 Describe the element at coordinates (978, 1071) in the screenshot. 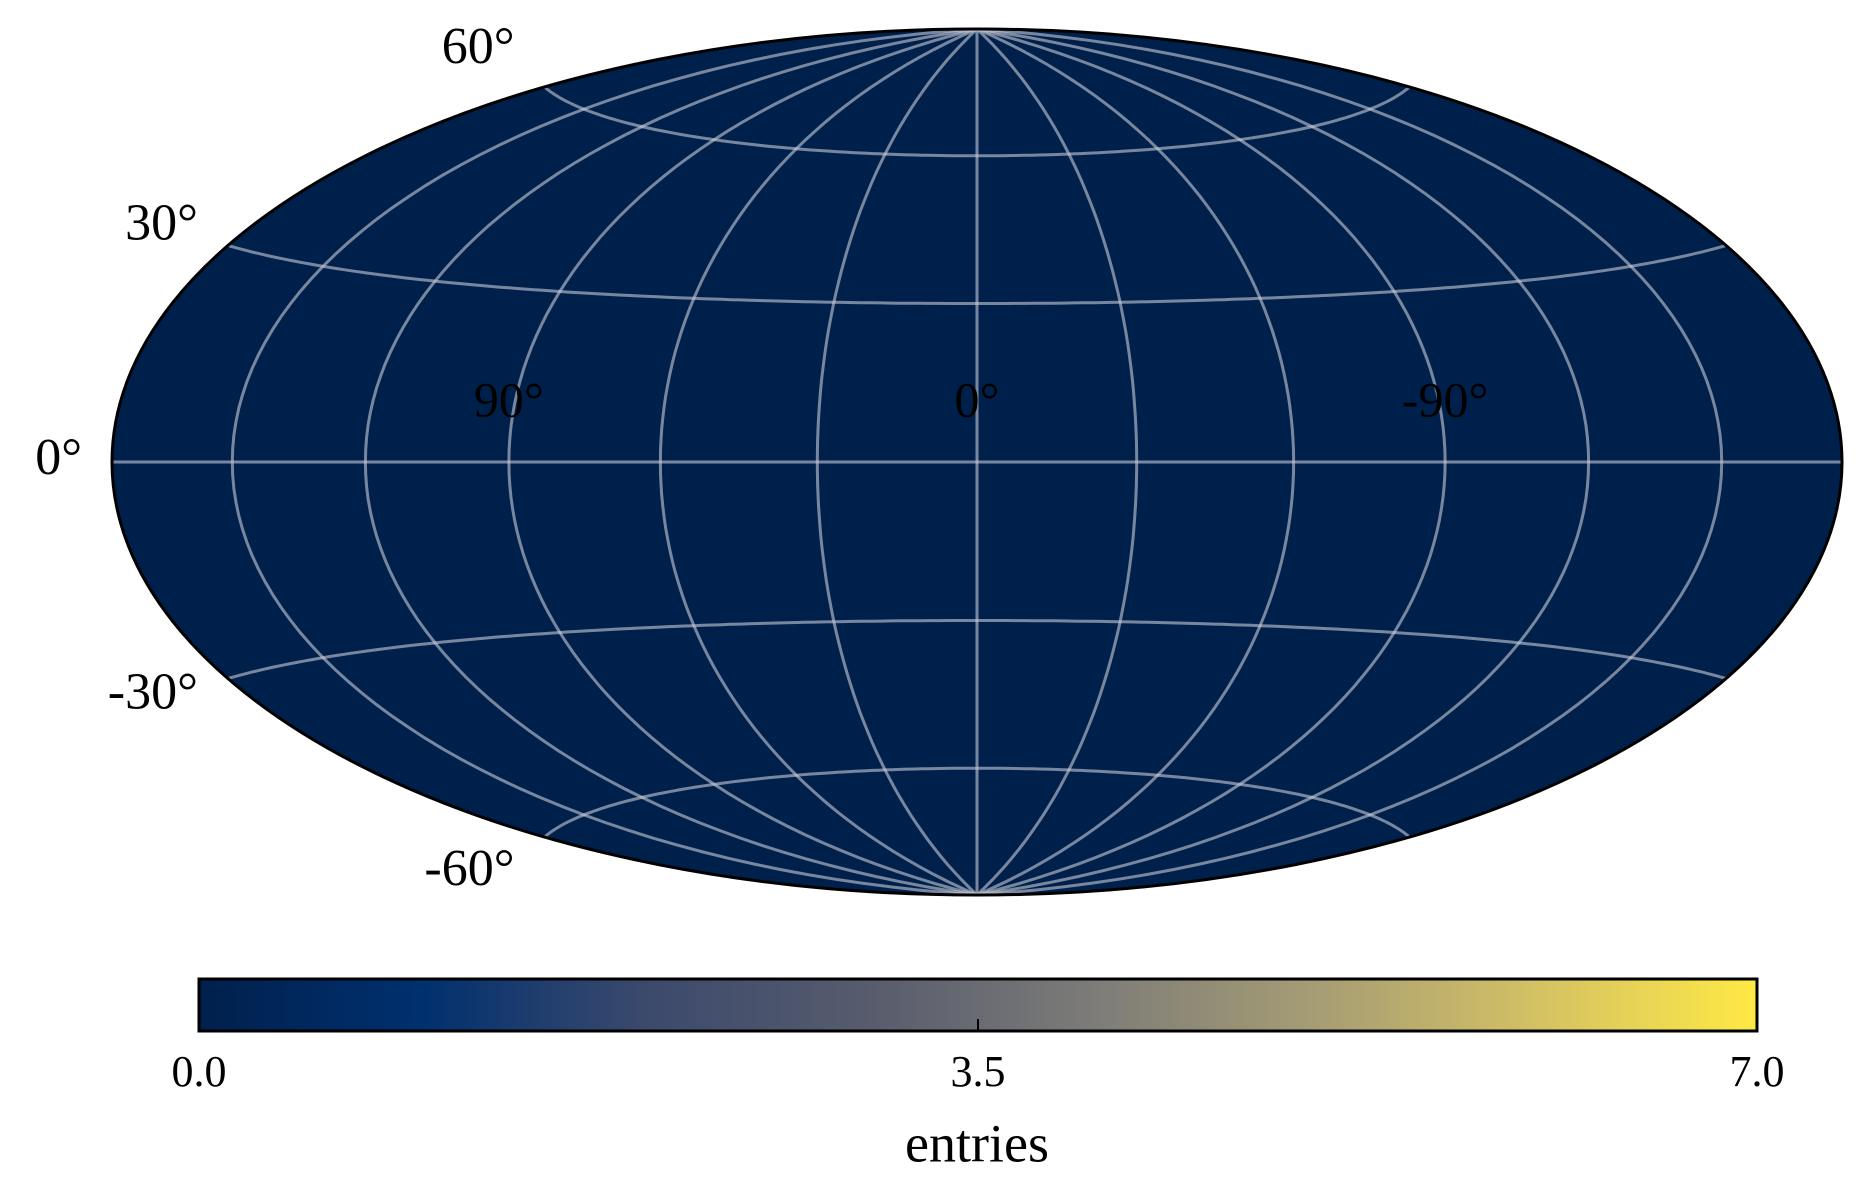

I see `colorbar-tick-label: 3.5` at that location.